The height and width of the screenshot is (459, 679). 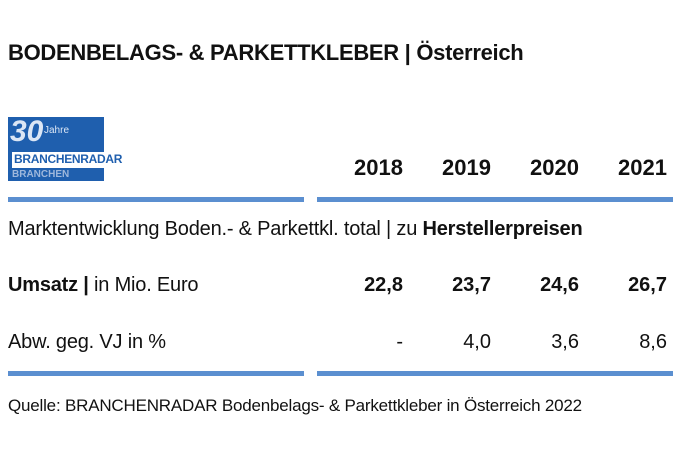 What do you see at coordinates (554, 167) in the screenshot?
I see `column-header-2020: 2020` at bounding box center [554, 167].